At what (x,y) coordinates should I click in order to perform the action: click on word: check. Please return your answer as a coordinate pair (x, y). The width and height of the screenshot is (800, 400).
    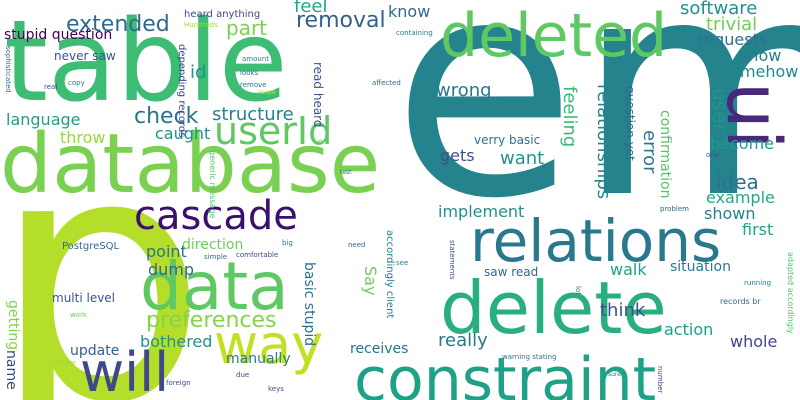
    Looking at the image, I should click on (166, 116).